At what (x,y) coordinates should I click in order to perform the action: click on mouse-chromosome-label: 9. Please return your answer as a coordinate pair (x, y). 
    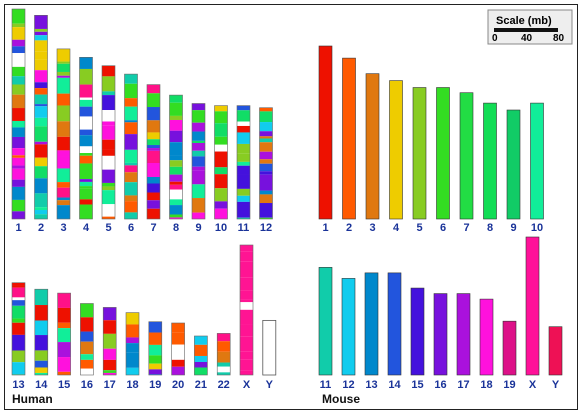
    Looking at the image, I should click on (513, 228).